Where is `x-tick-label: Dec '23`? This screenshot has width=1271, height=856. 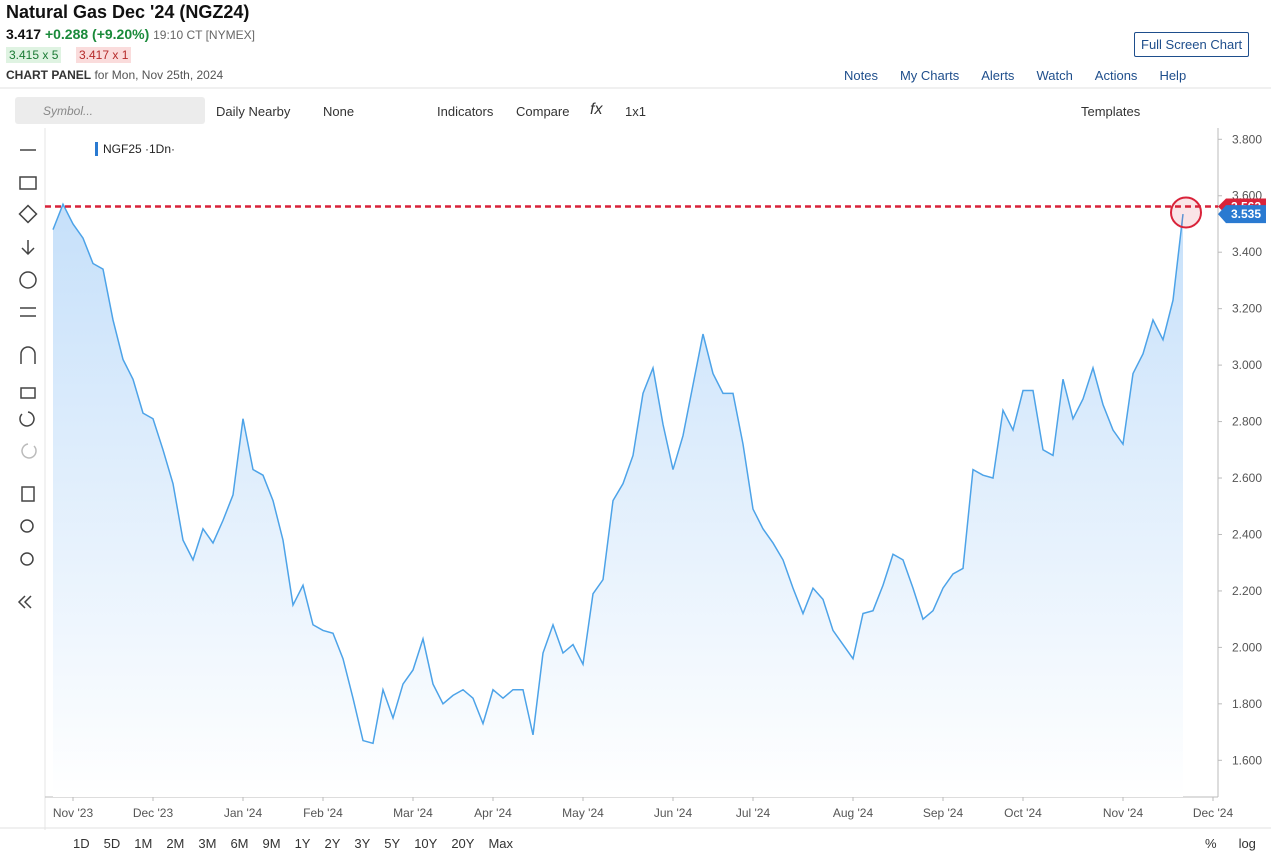
x-tick-label: Dec '23 is located at coordinates (153, 813).